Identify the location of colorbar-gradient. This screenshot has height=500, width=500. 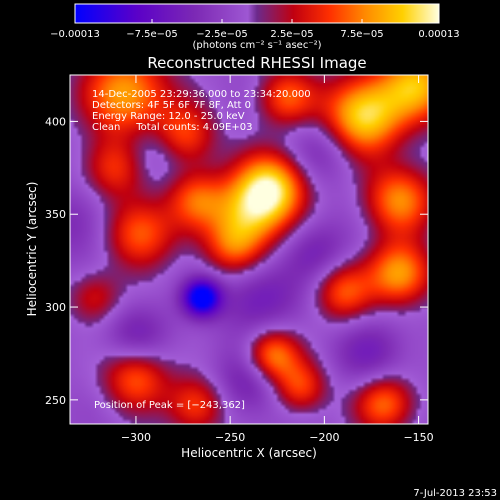
(257, 13).